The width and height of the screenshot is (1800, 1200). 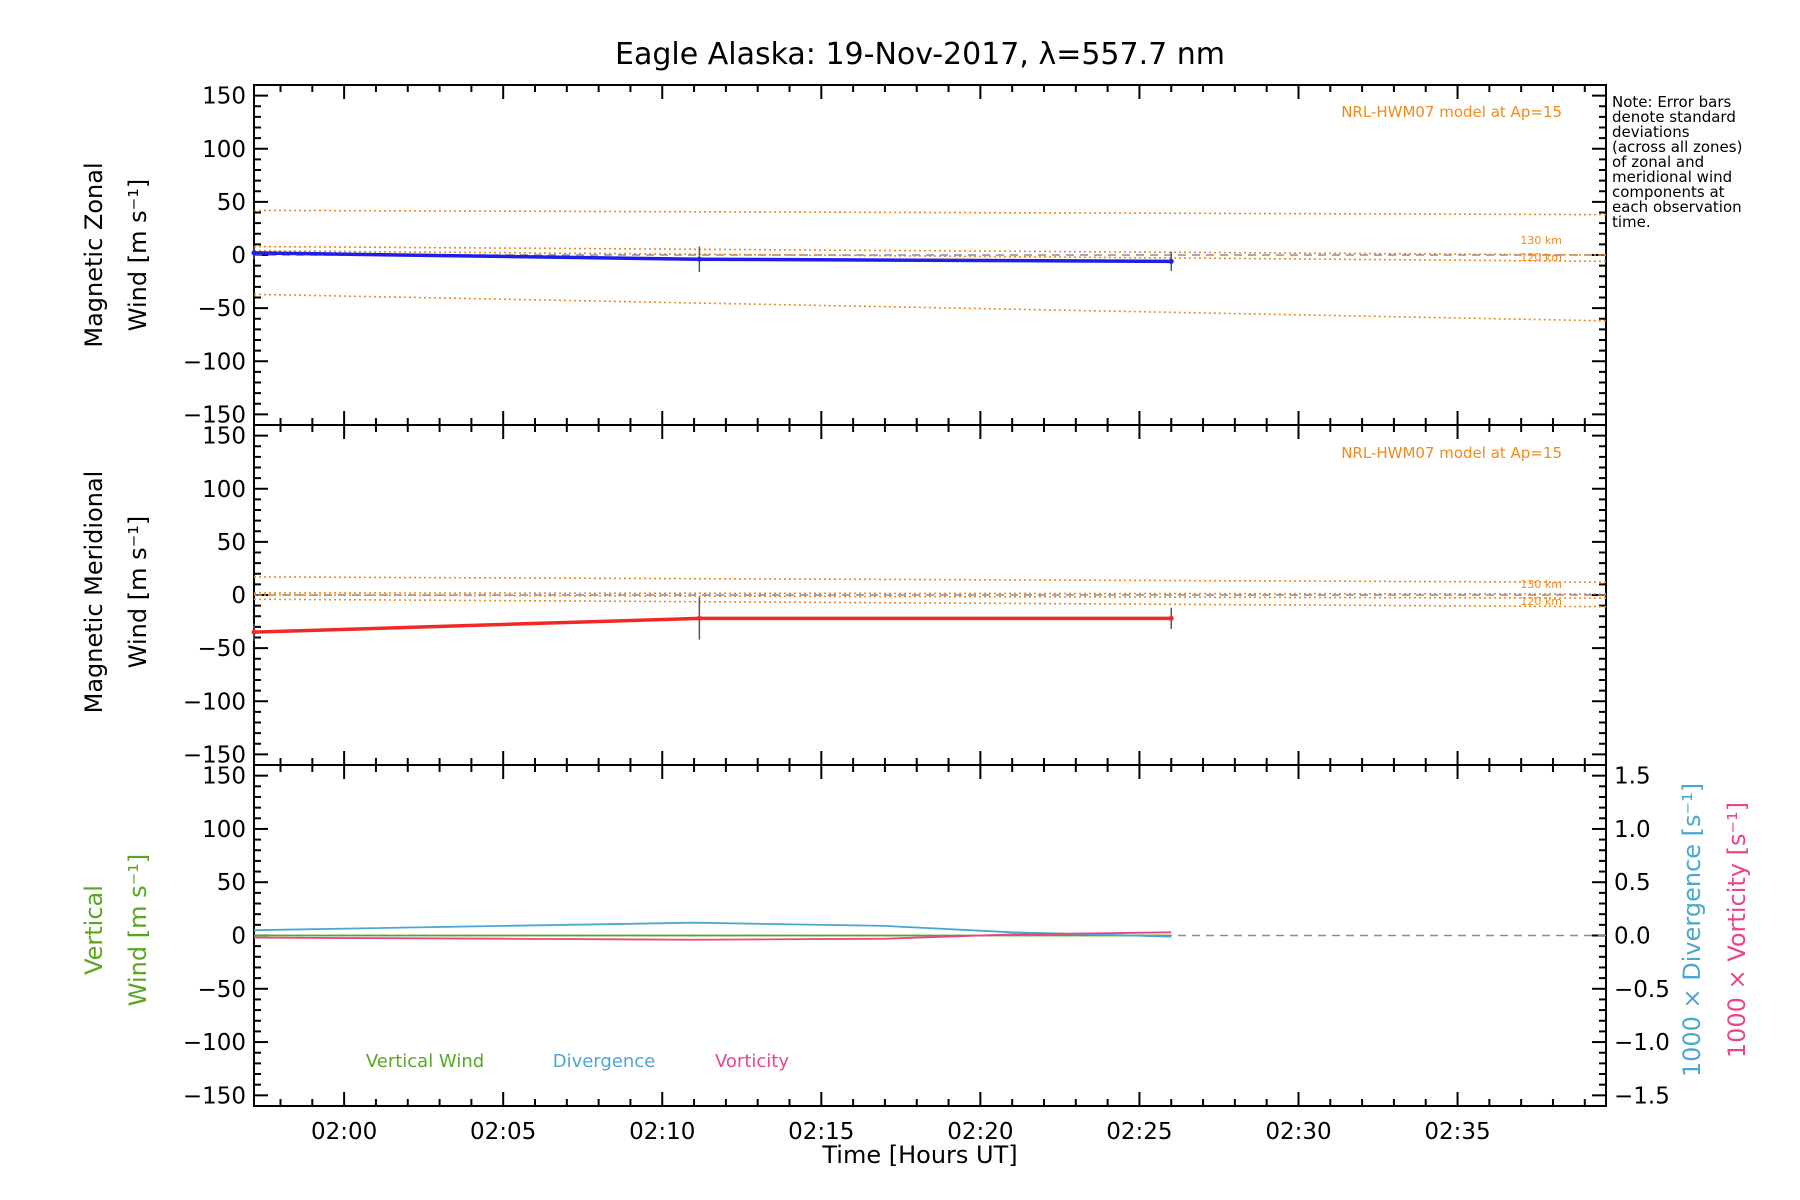 I want to click on y2-tick-label: −0.5, so click(x=1642, y=990).